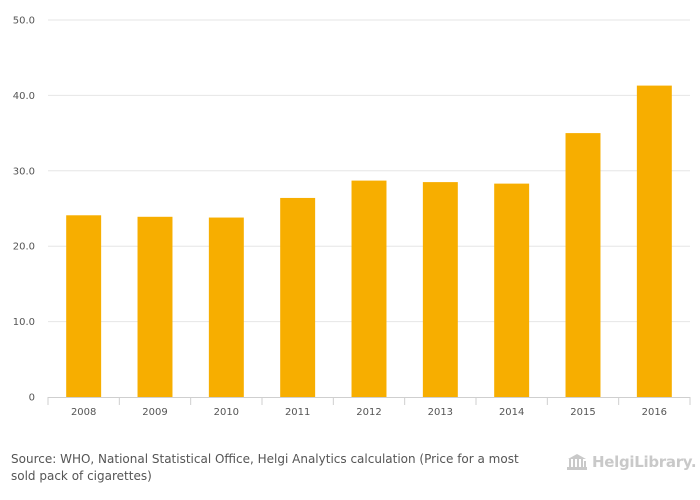 This screenshot has width=700, height=500. I want to click on y-tick-label: 50.0, so click(24, 21).